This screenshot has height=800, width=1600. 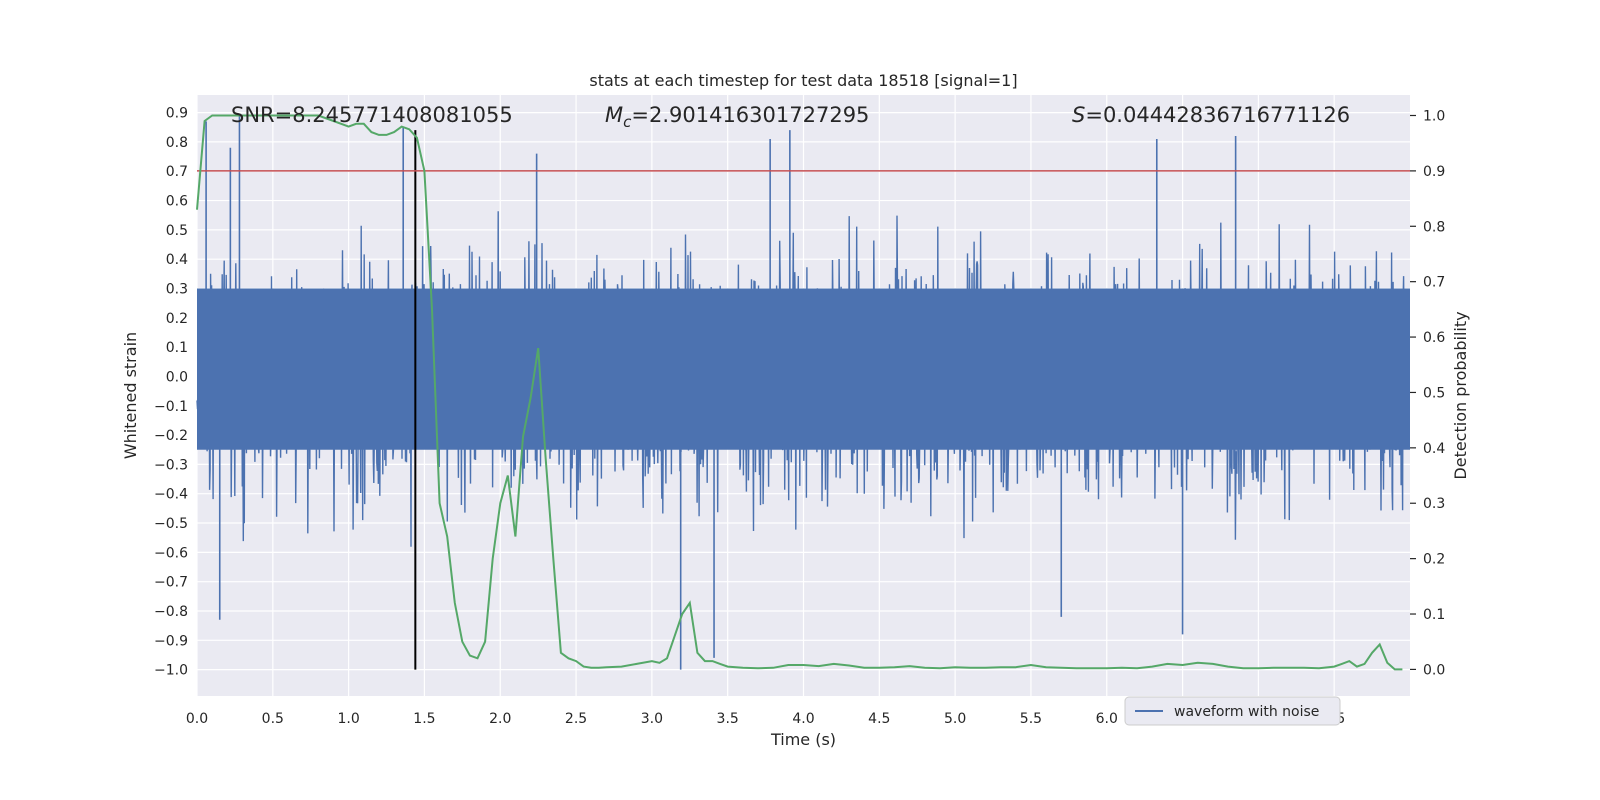 I want to click on y-tick-label: 0.5, so click(x=177, y=231).